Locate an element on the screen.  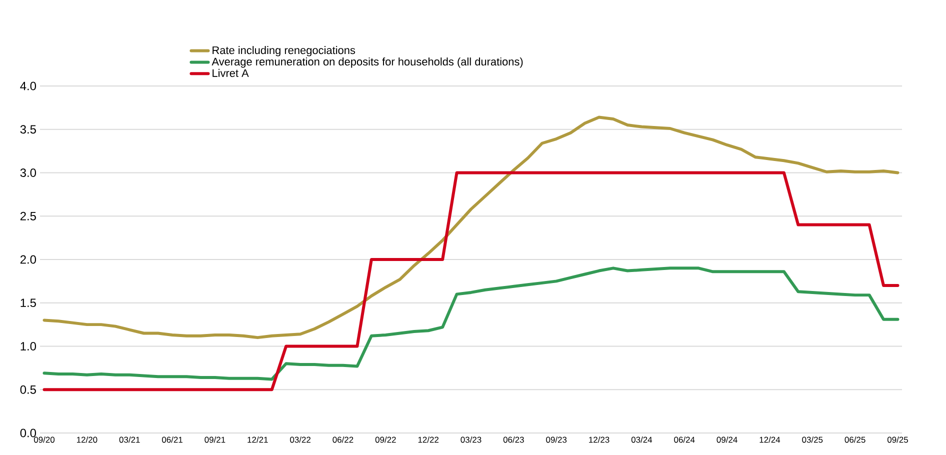
x-tick-label: 09/21 is located at coordinates (215, 439).